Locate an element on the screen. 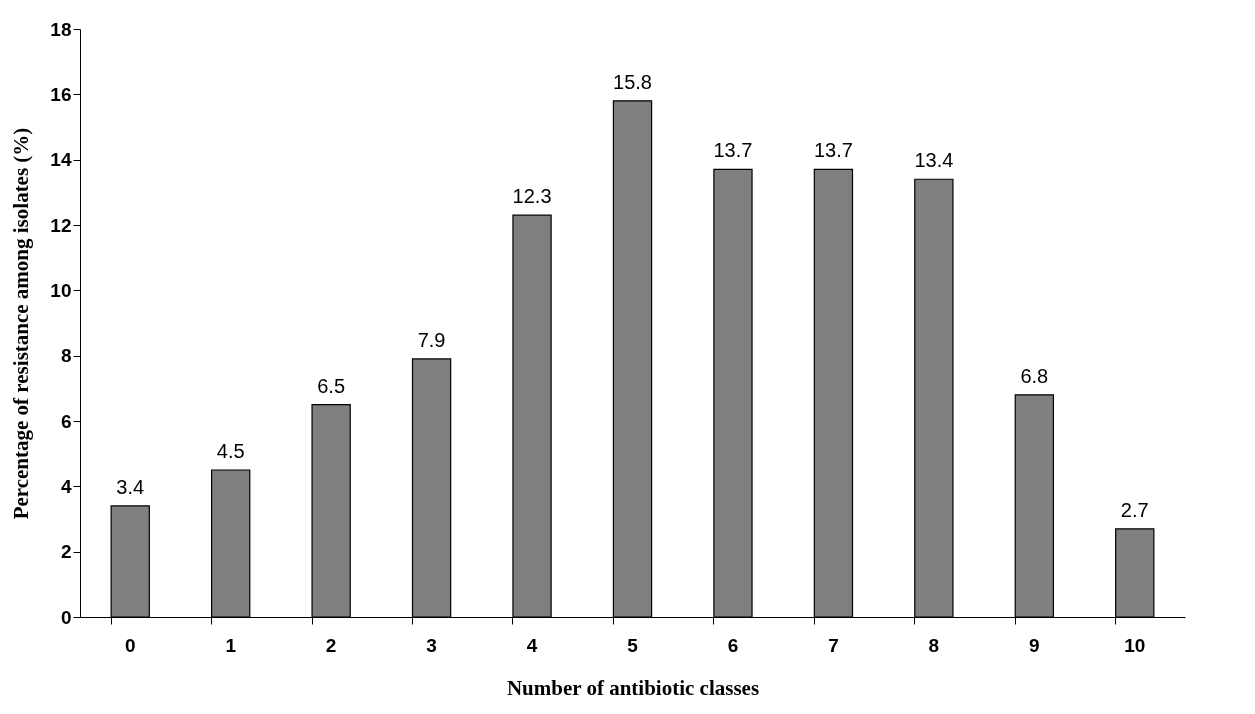  data-label: 7.9 is located at coordinates (431, 339).